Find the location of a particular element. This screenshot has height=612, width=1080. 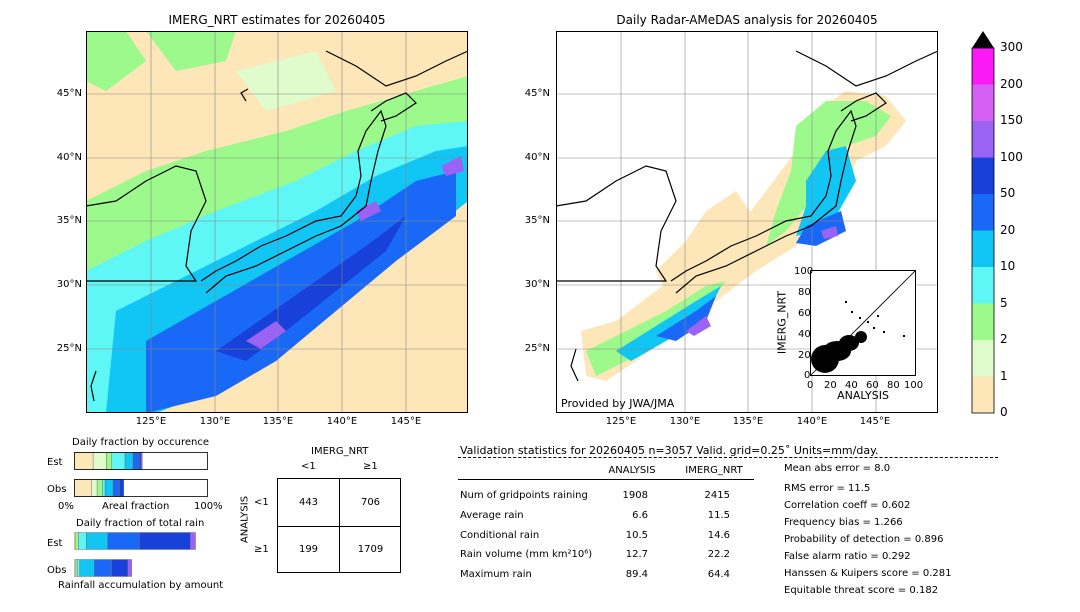

inset-ytick: 100 is located at coordinates (804, 271).